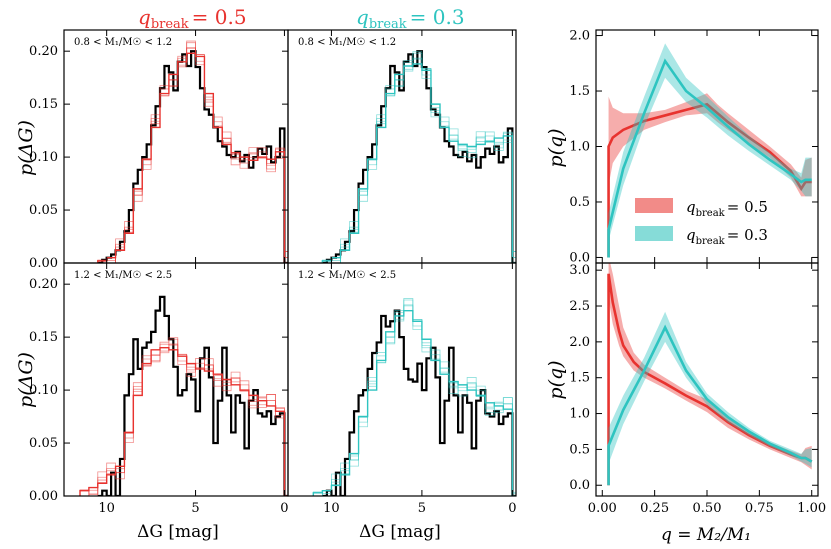 The width and height of the screenshot is (831, 549). Describe the element at coordinates (43, 210) in the screenshot. I see `ytick-label-top-left-1: 0.05` at that location.